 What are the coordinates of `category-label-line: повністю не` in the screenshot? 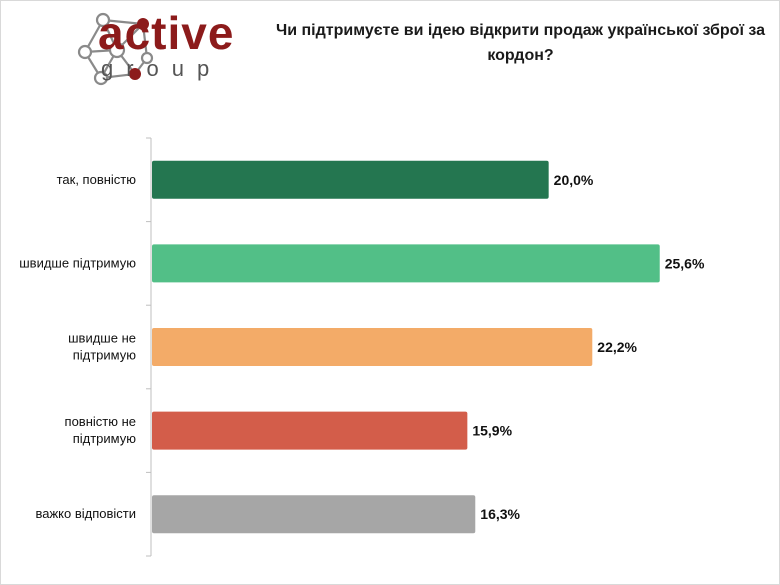 It's located at (100, 421).